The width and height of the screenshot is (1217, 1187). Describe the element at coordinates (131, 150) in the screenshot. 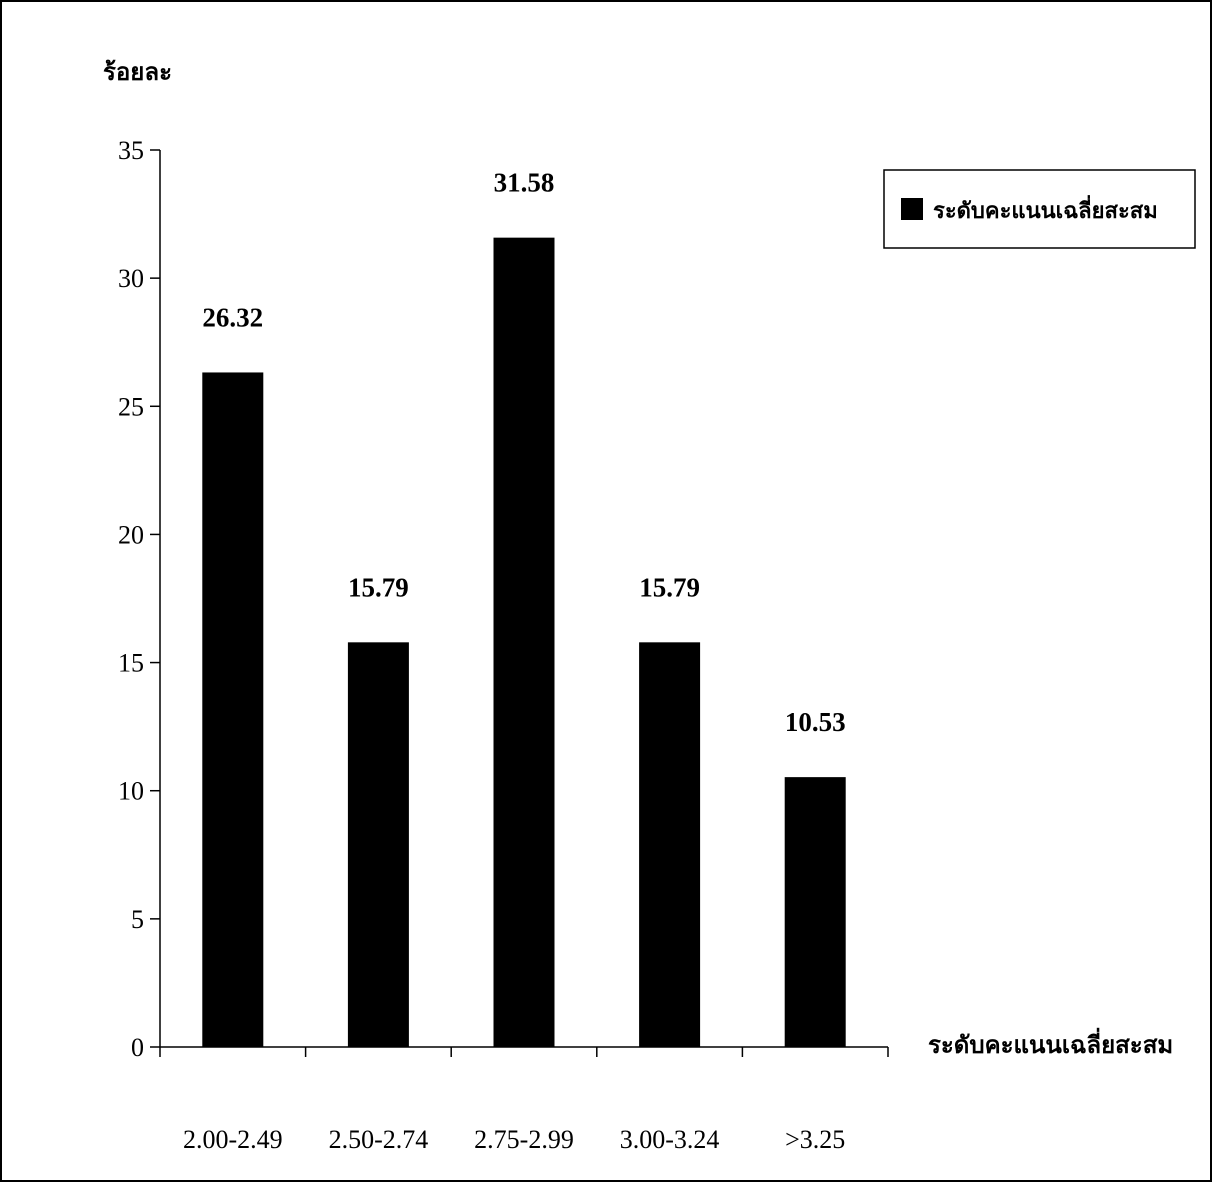

I see `y-tick-label: 35` at that location.